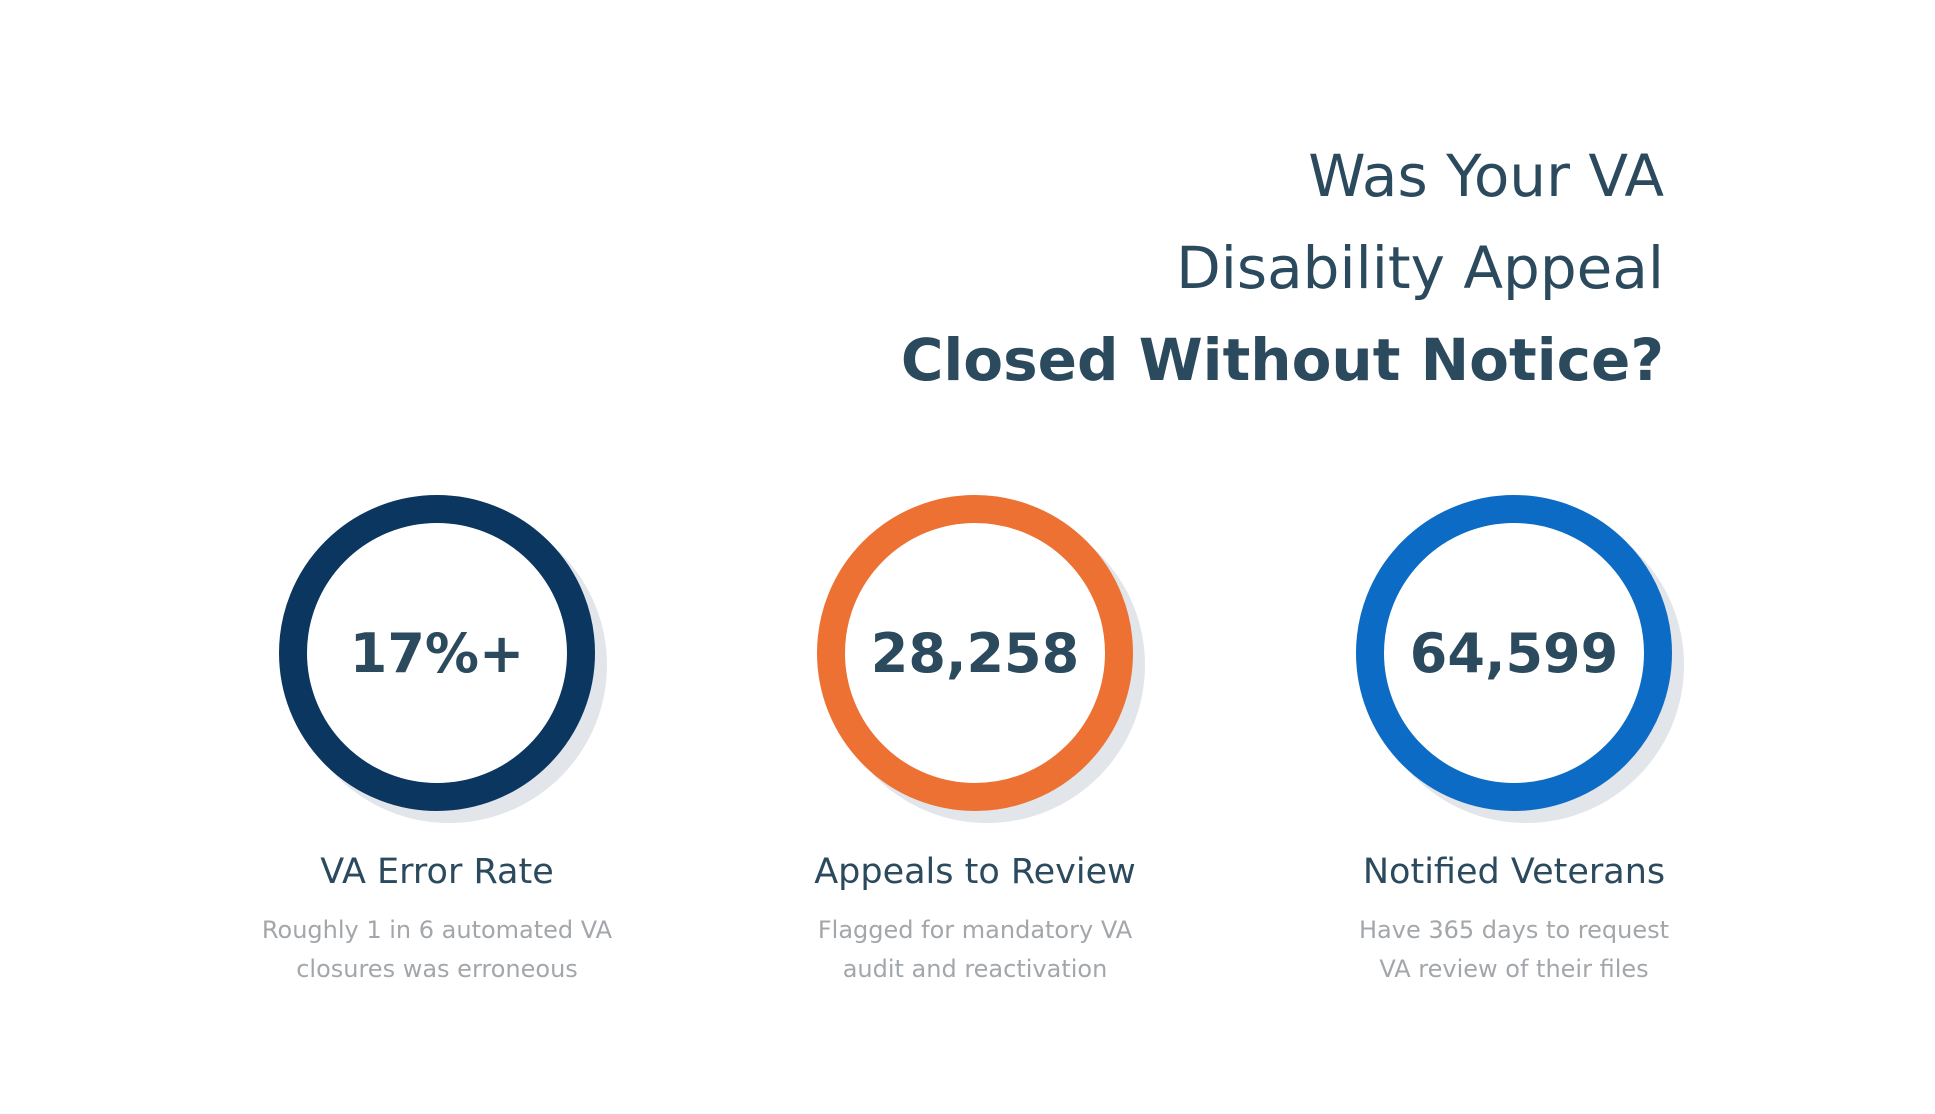  I want to click on stat-ring-circle: 28,258, so click(975, 653).